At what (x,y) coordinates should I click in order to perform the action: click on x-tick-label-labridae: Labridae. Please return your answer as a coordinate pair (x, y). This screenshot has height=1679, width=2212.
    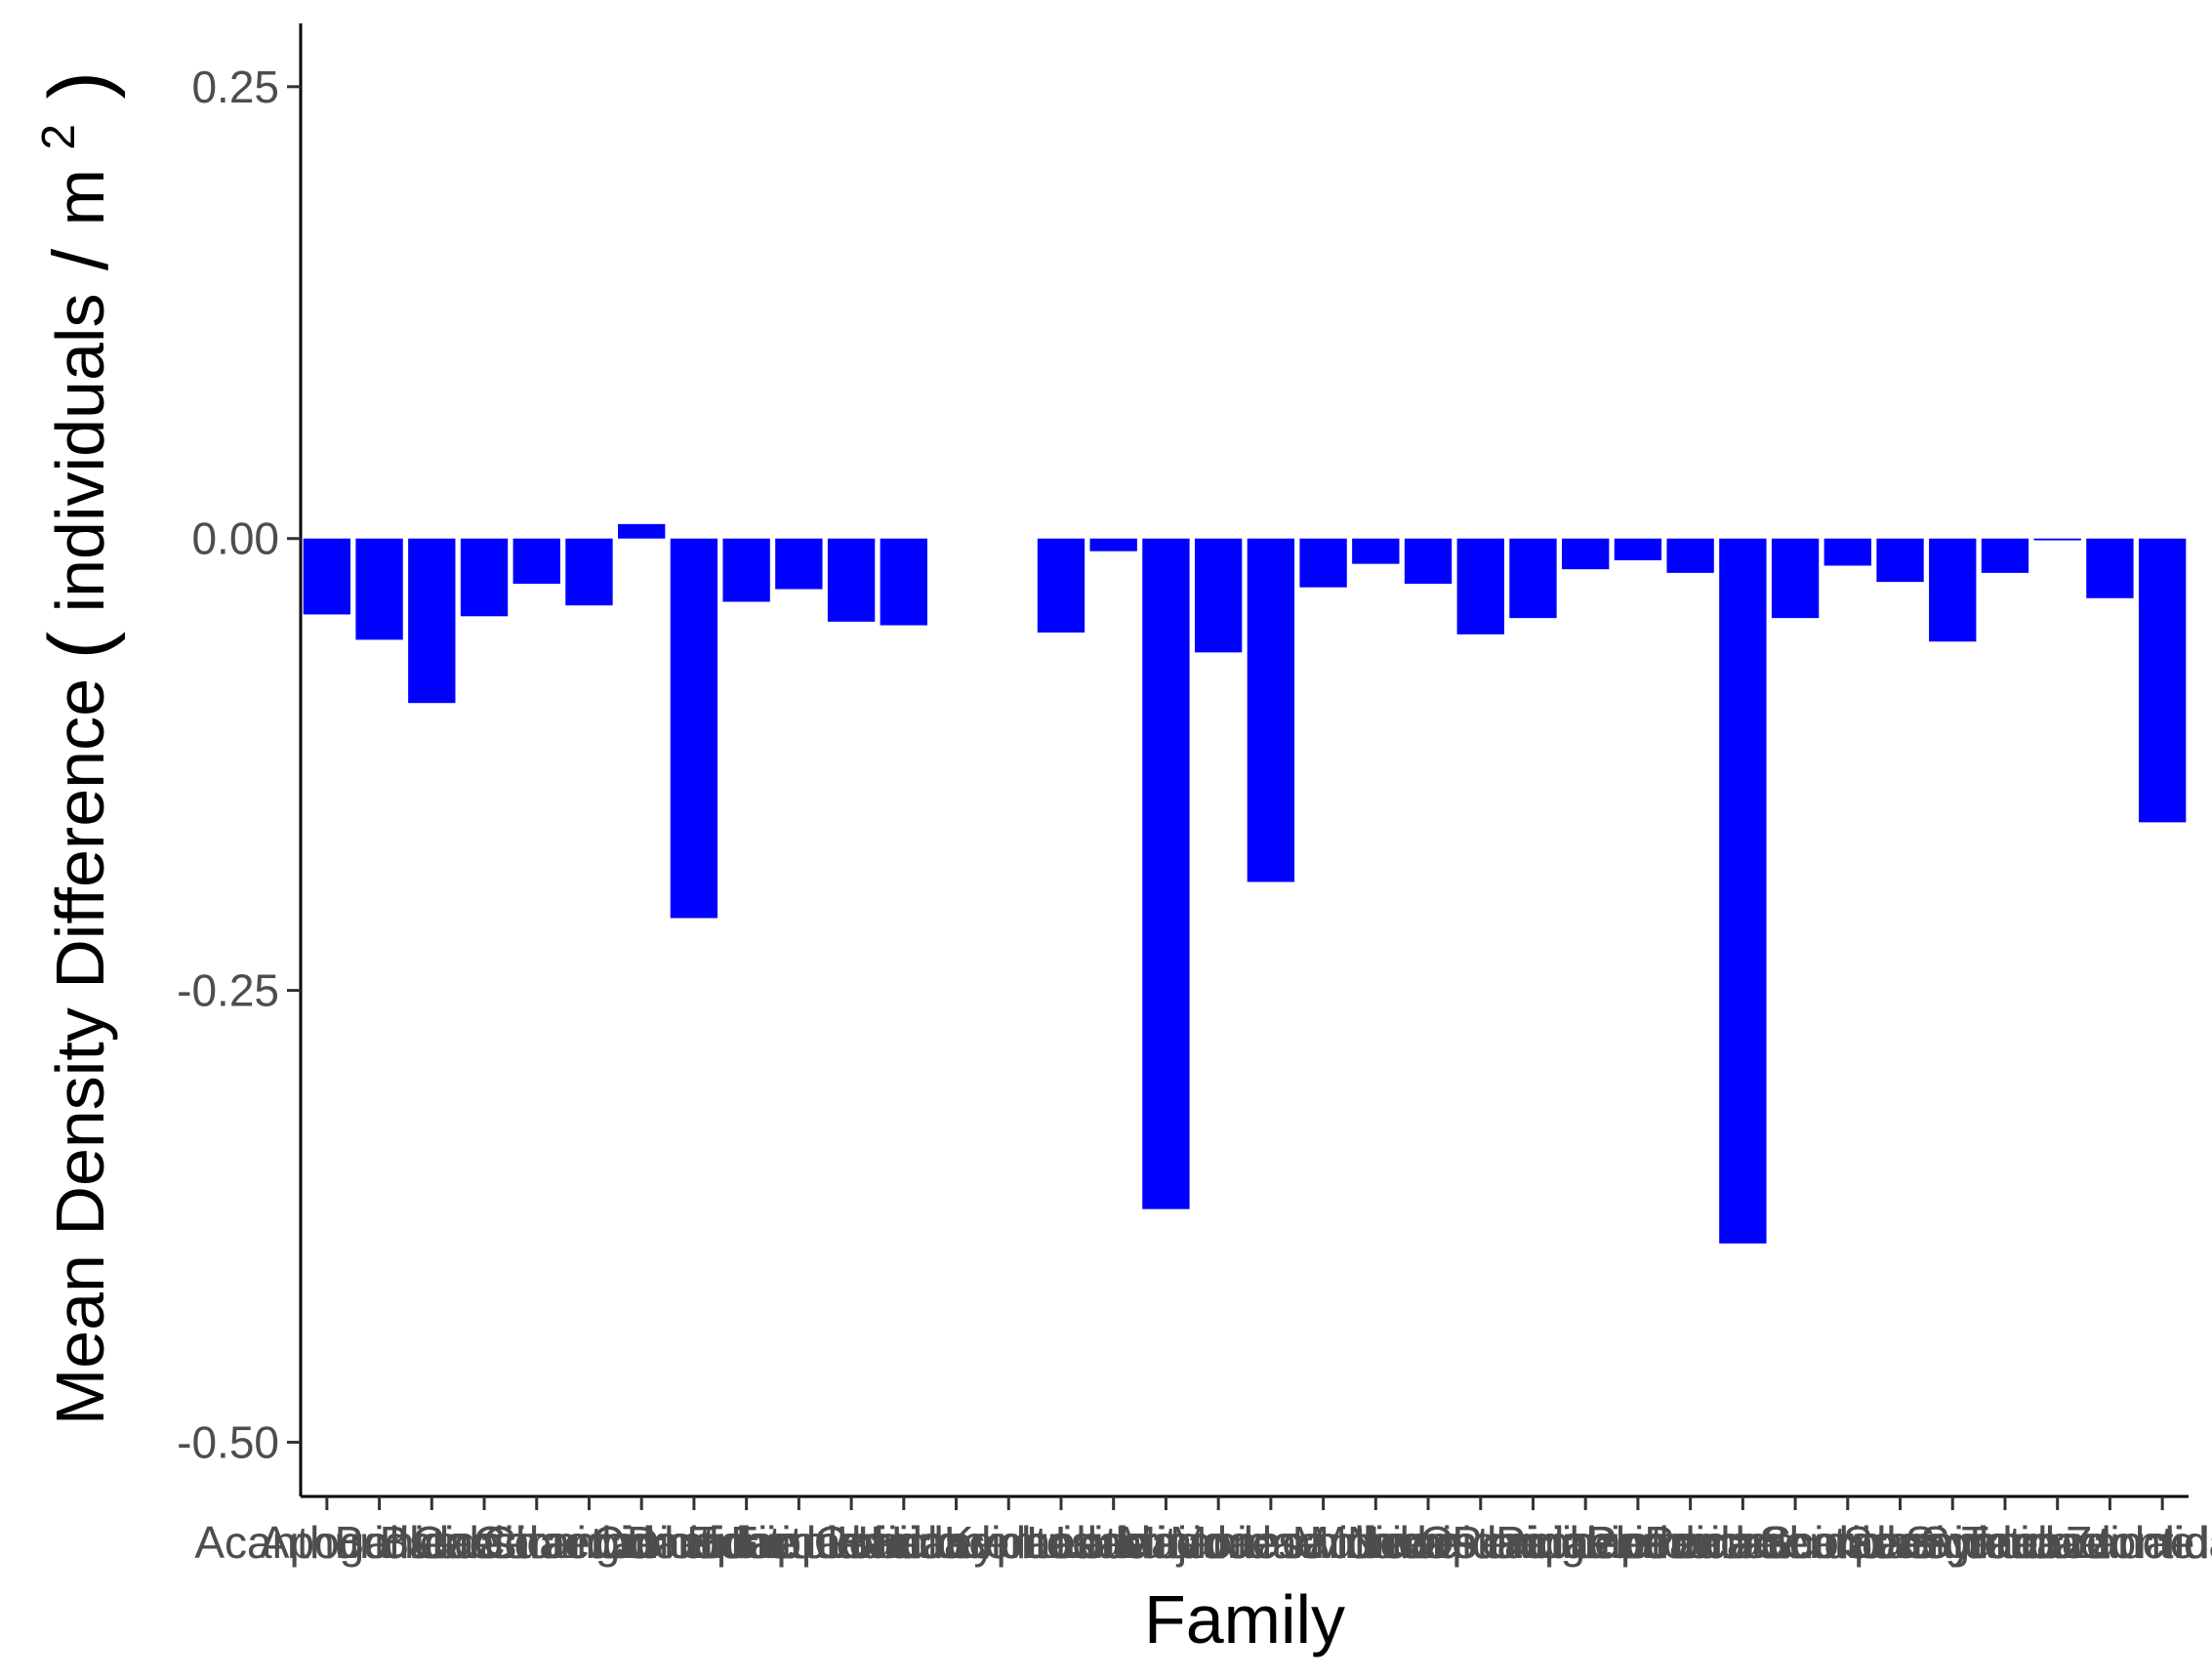
    Looking at the image, I should click on (1113, 1542).